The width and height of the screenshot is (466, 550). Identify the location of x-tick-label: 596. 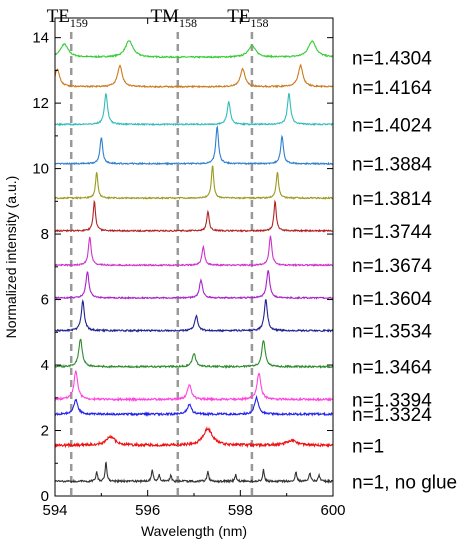
(147, 510).